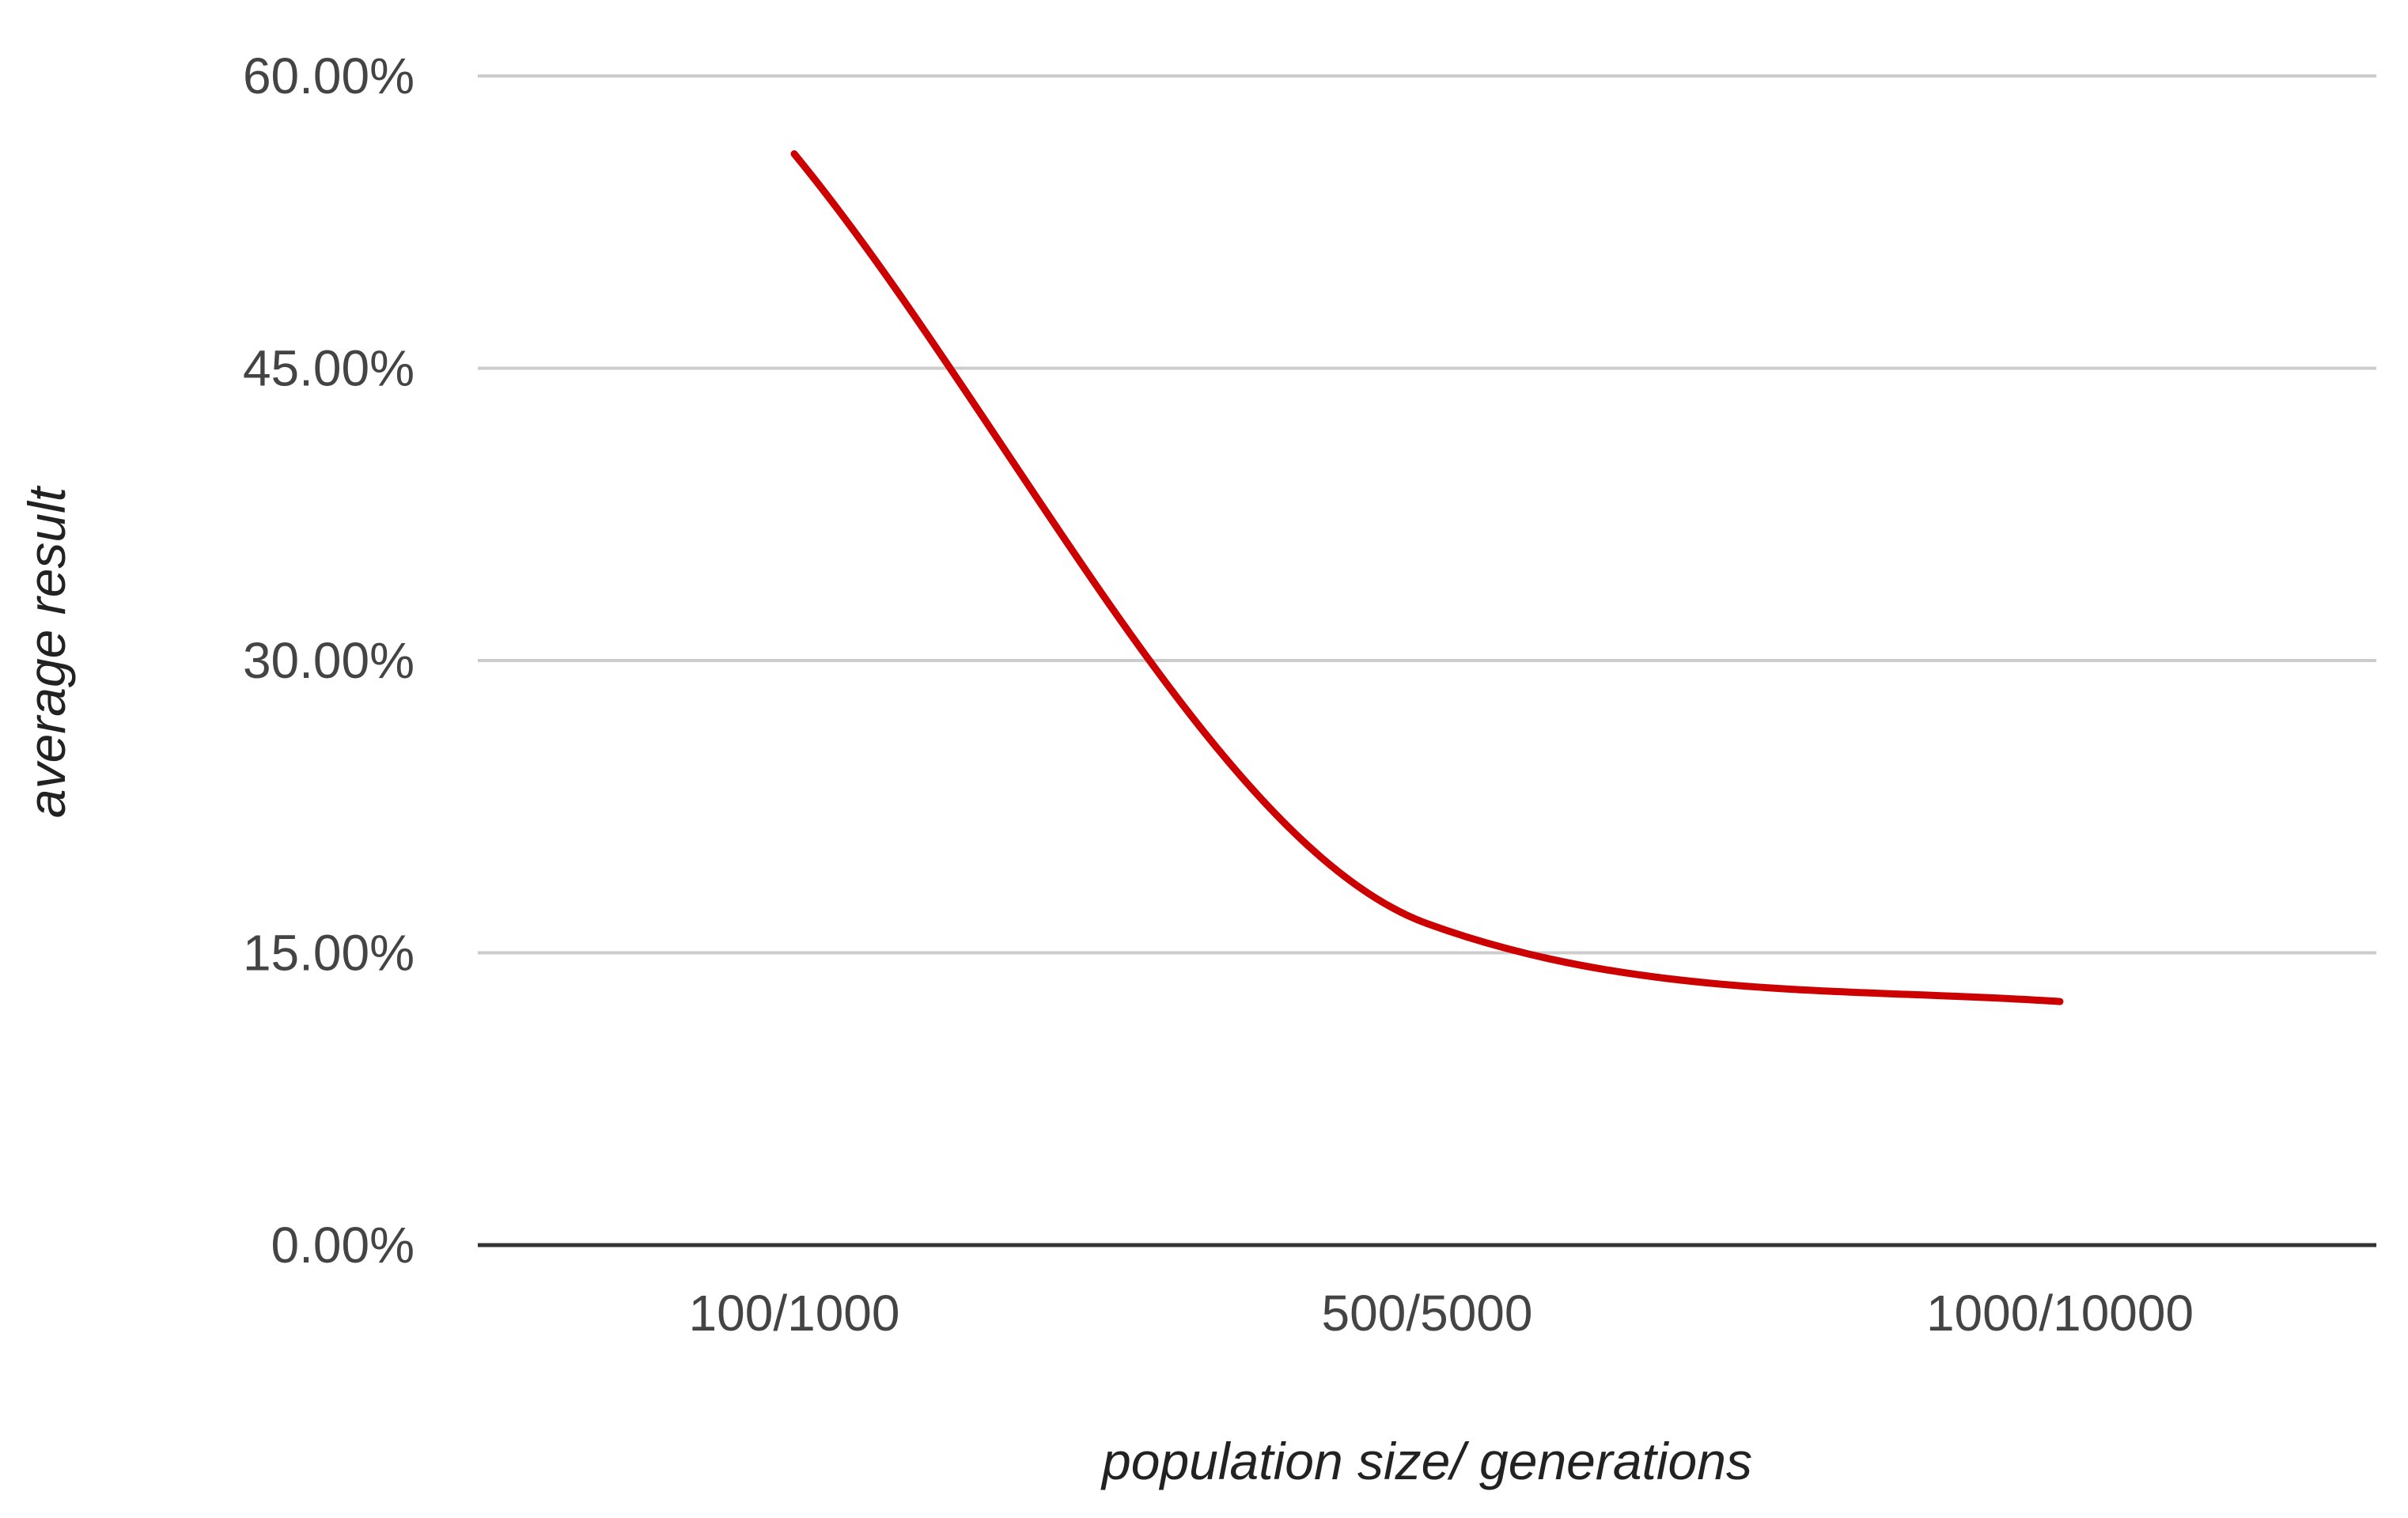  I want to click on x-tick-label: 100/1000, so click(794, 1313).